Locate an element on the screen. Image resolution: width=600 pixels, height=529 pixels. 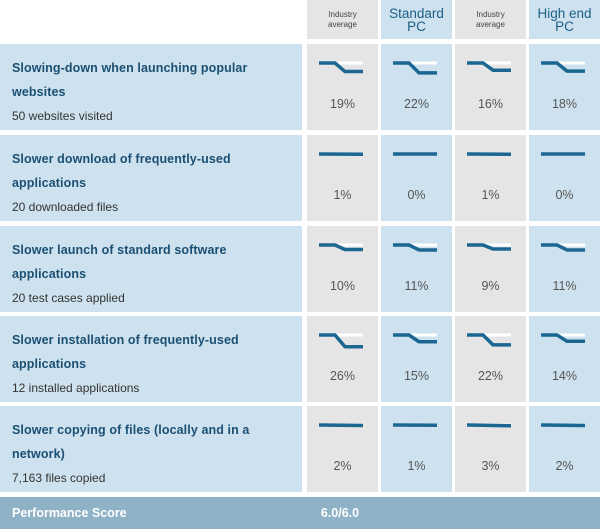
column-header: Standard PC is located at coordinates (416, 19).